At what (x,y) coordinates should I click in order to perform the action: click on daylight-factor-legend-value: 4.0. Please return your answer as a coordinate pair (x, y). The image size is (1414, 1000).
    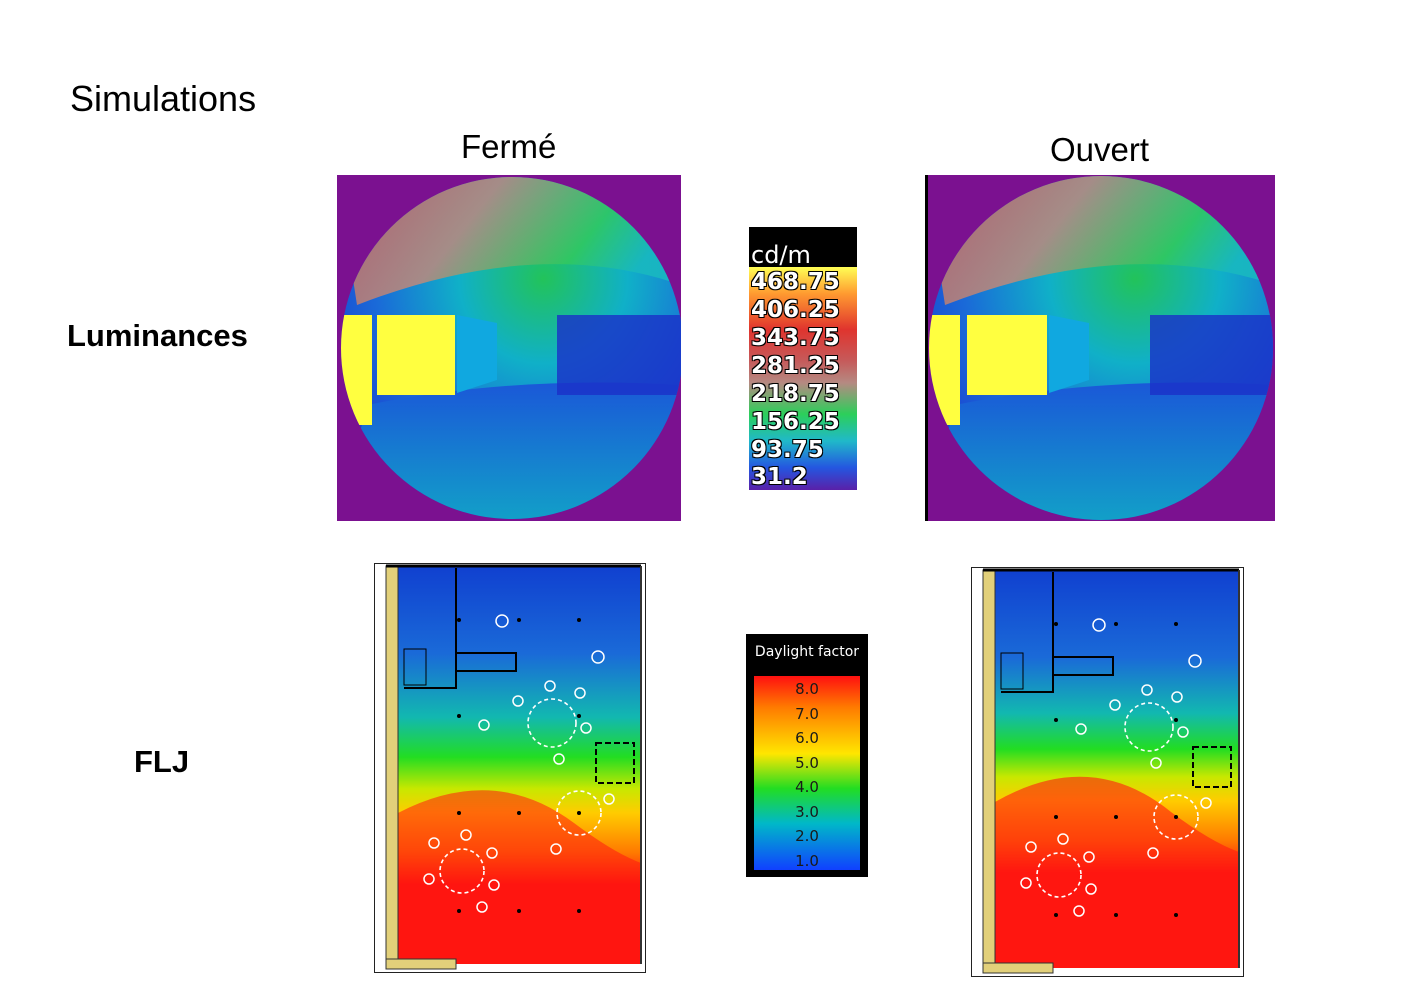
    Looking at the image, I should click on (807, 787).